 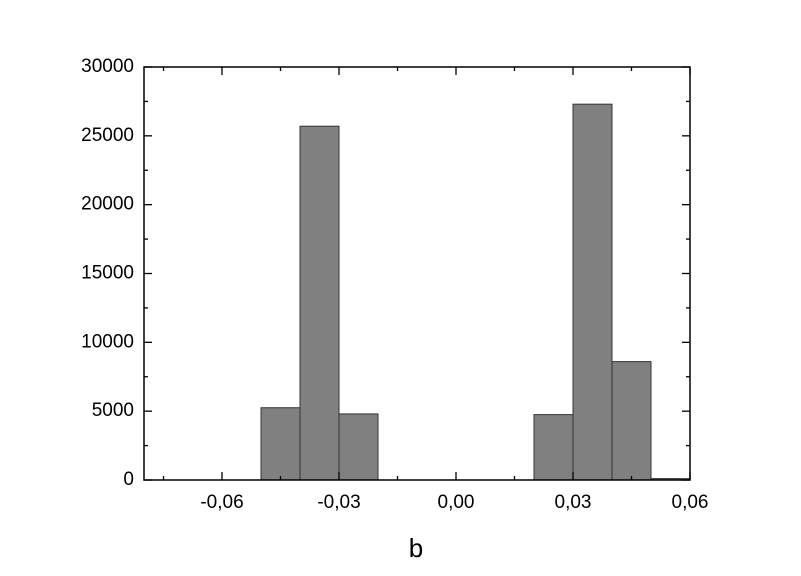 What do you see at coordinates (107, 204) in the screenshot?
I see `y-tick-label: 20000` at bounding box center [107, 204].